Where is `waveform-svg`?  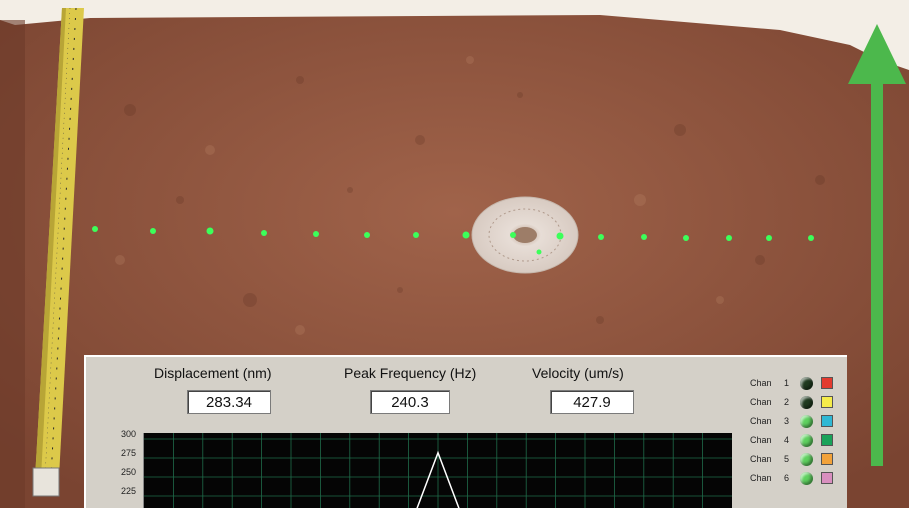 waveform-svg is located at coordinates (438, 470).